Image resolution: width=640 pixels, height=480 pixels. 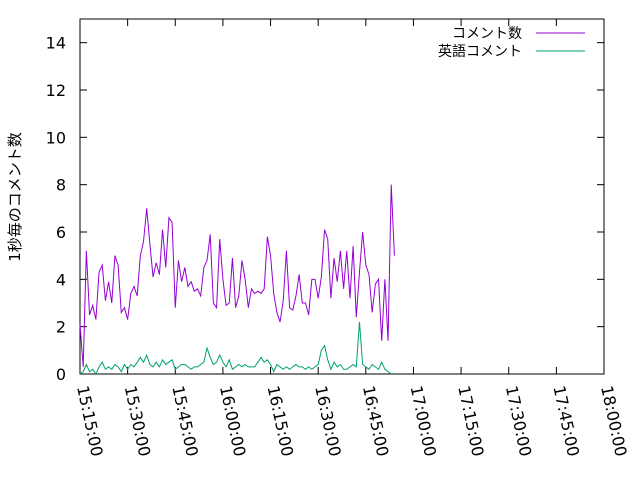 I want to click on x-tick-label: 16:15:00, so click(x=281, y=421).